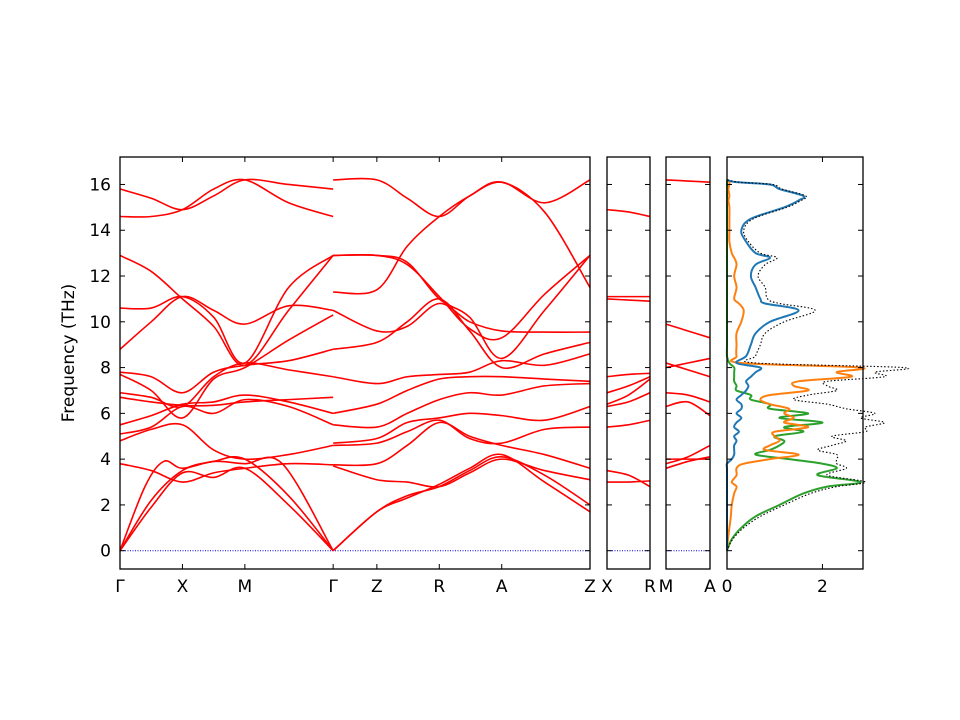 The image size is (960, 720). I want to click on y-tick-label: 14, so click(100, 231).